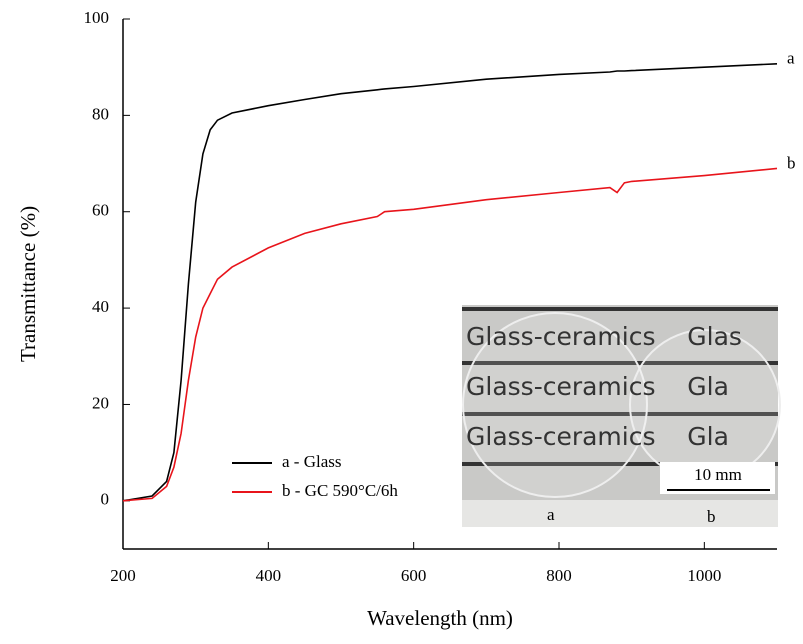 The image size is (803, 644). I want to click on sample-label: a, so click(551, 514).